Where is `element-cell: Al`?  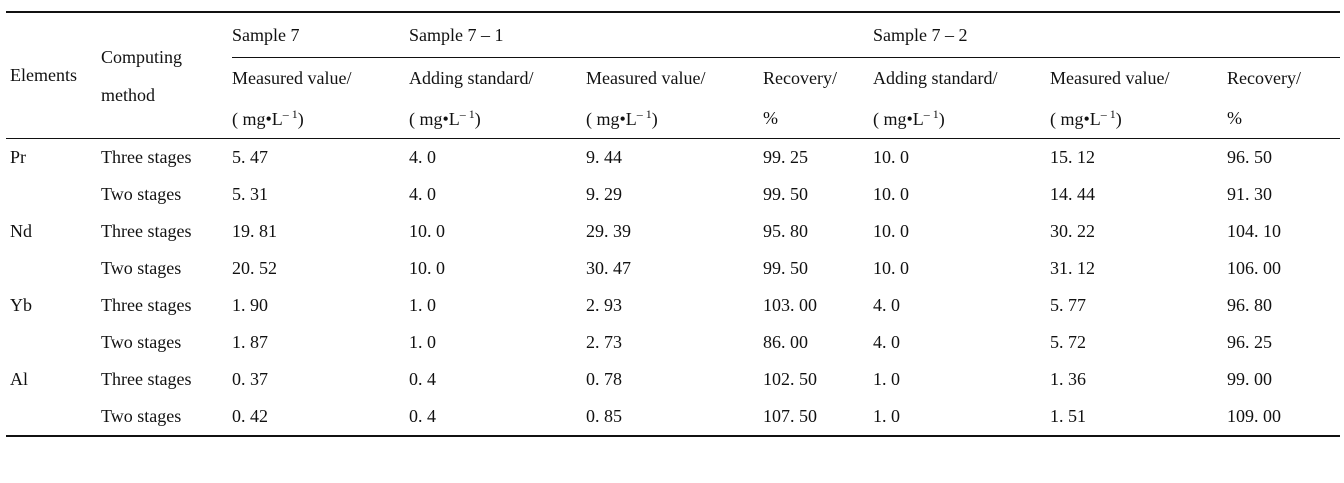 element-cell: Al is located at coordinates (19, 379).